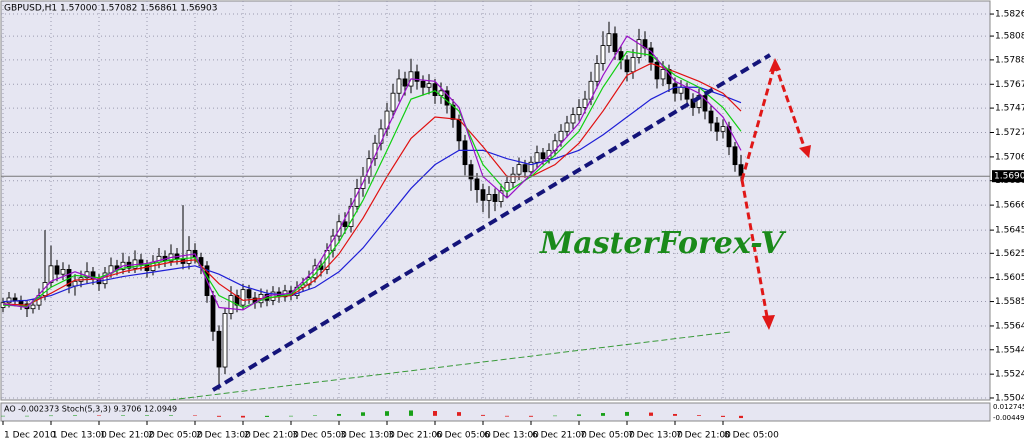 This screenshot has width=1024, height=443. What do you see at coordinates (1009, 302) in the screenshot?
I see `y-tick-label: 1.55850` at bounding box center [1009, 302].